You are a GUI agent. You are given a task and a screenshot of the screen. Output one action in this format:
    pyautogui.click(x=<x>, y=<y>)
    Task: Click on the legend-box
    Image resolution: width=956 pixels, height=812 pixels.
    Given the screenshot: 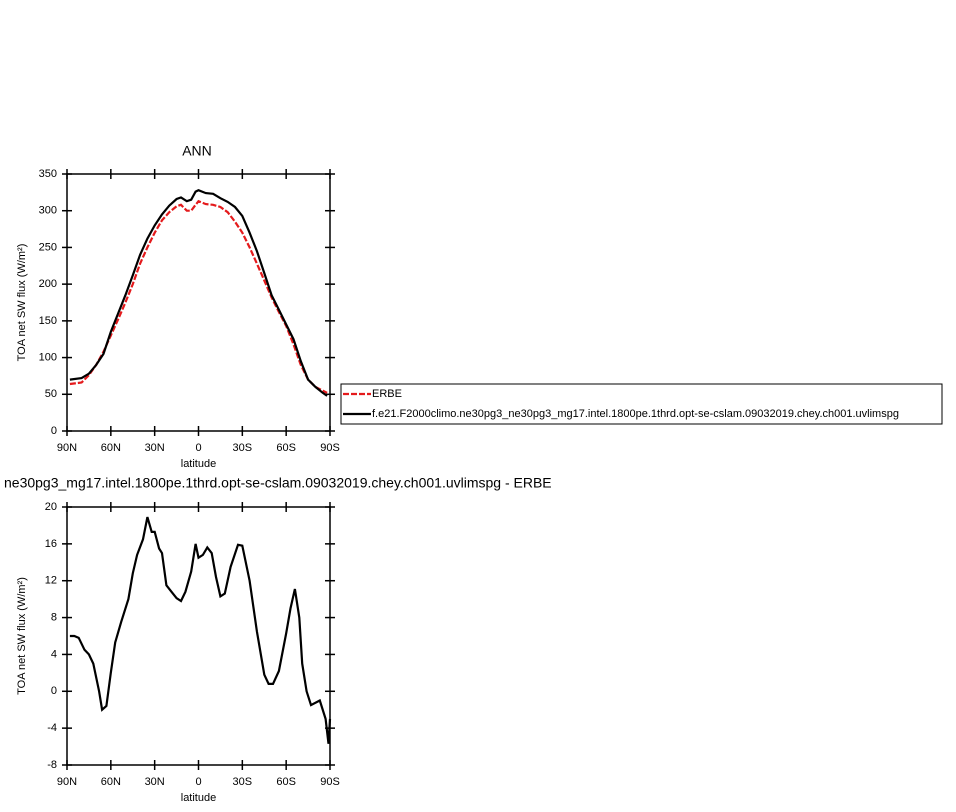 What is the action you would take?
    pyautogui.click(x=641, y=404)
    